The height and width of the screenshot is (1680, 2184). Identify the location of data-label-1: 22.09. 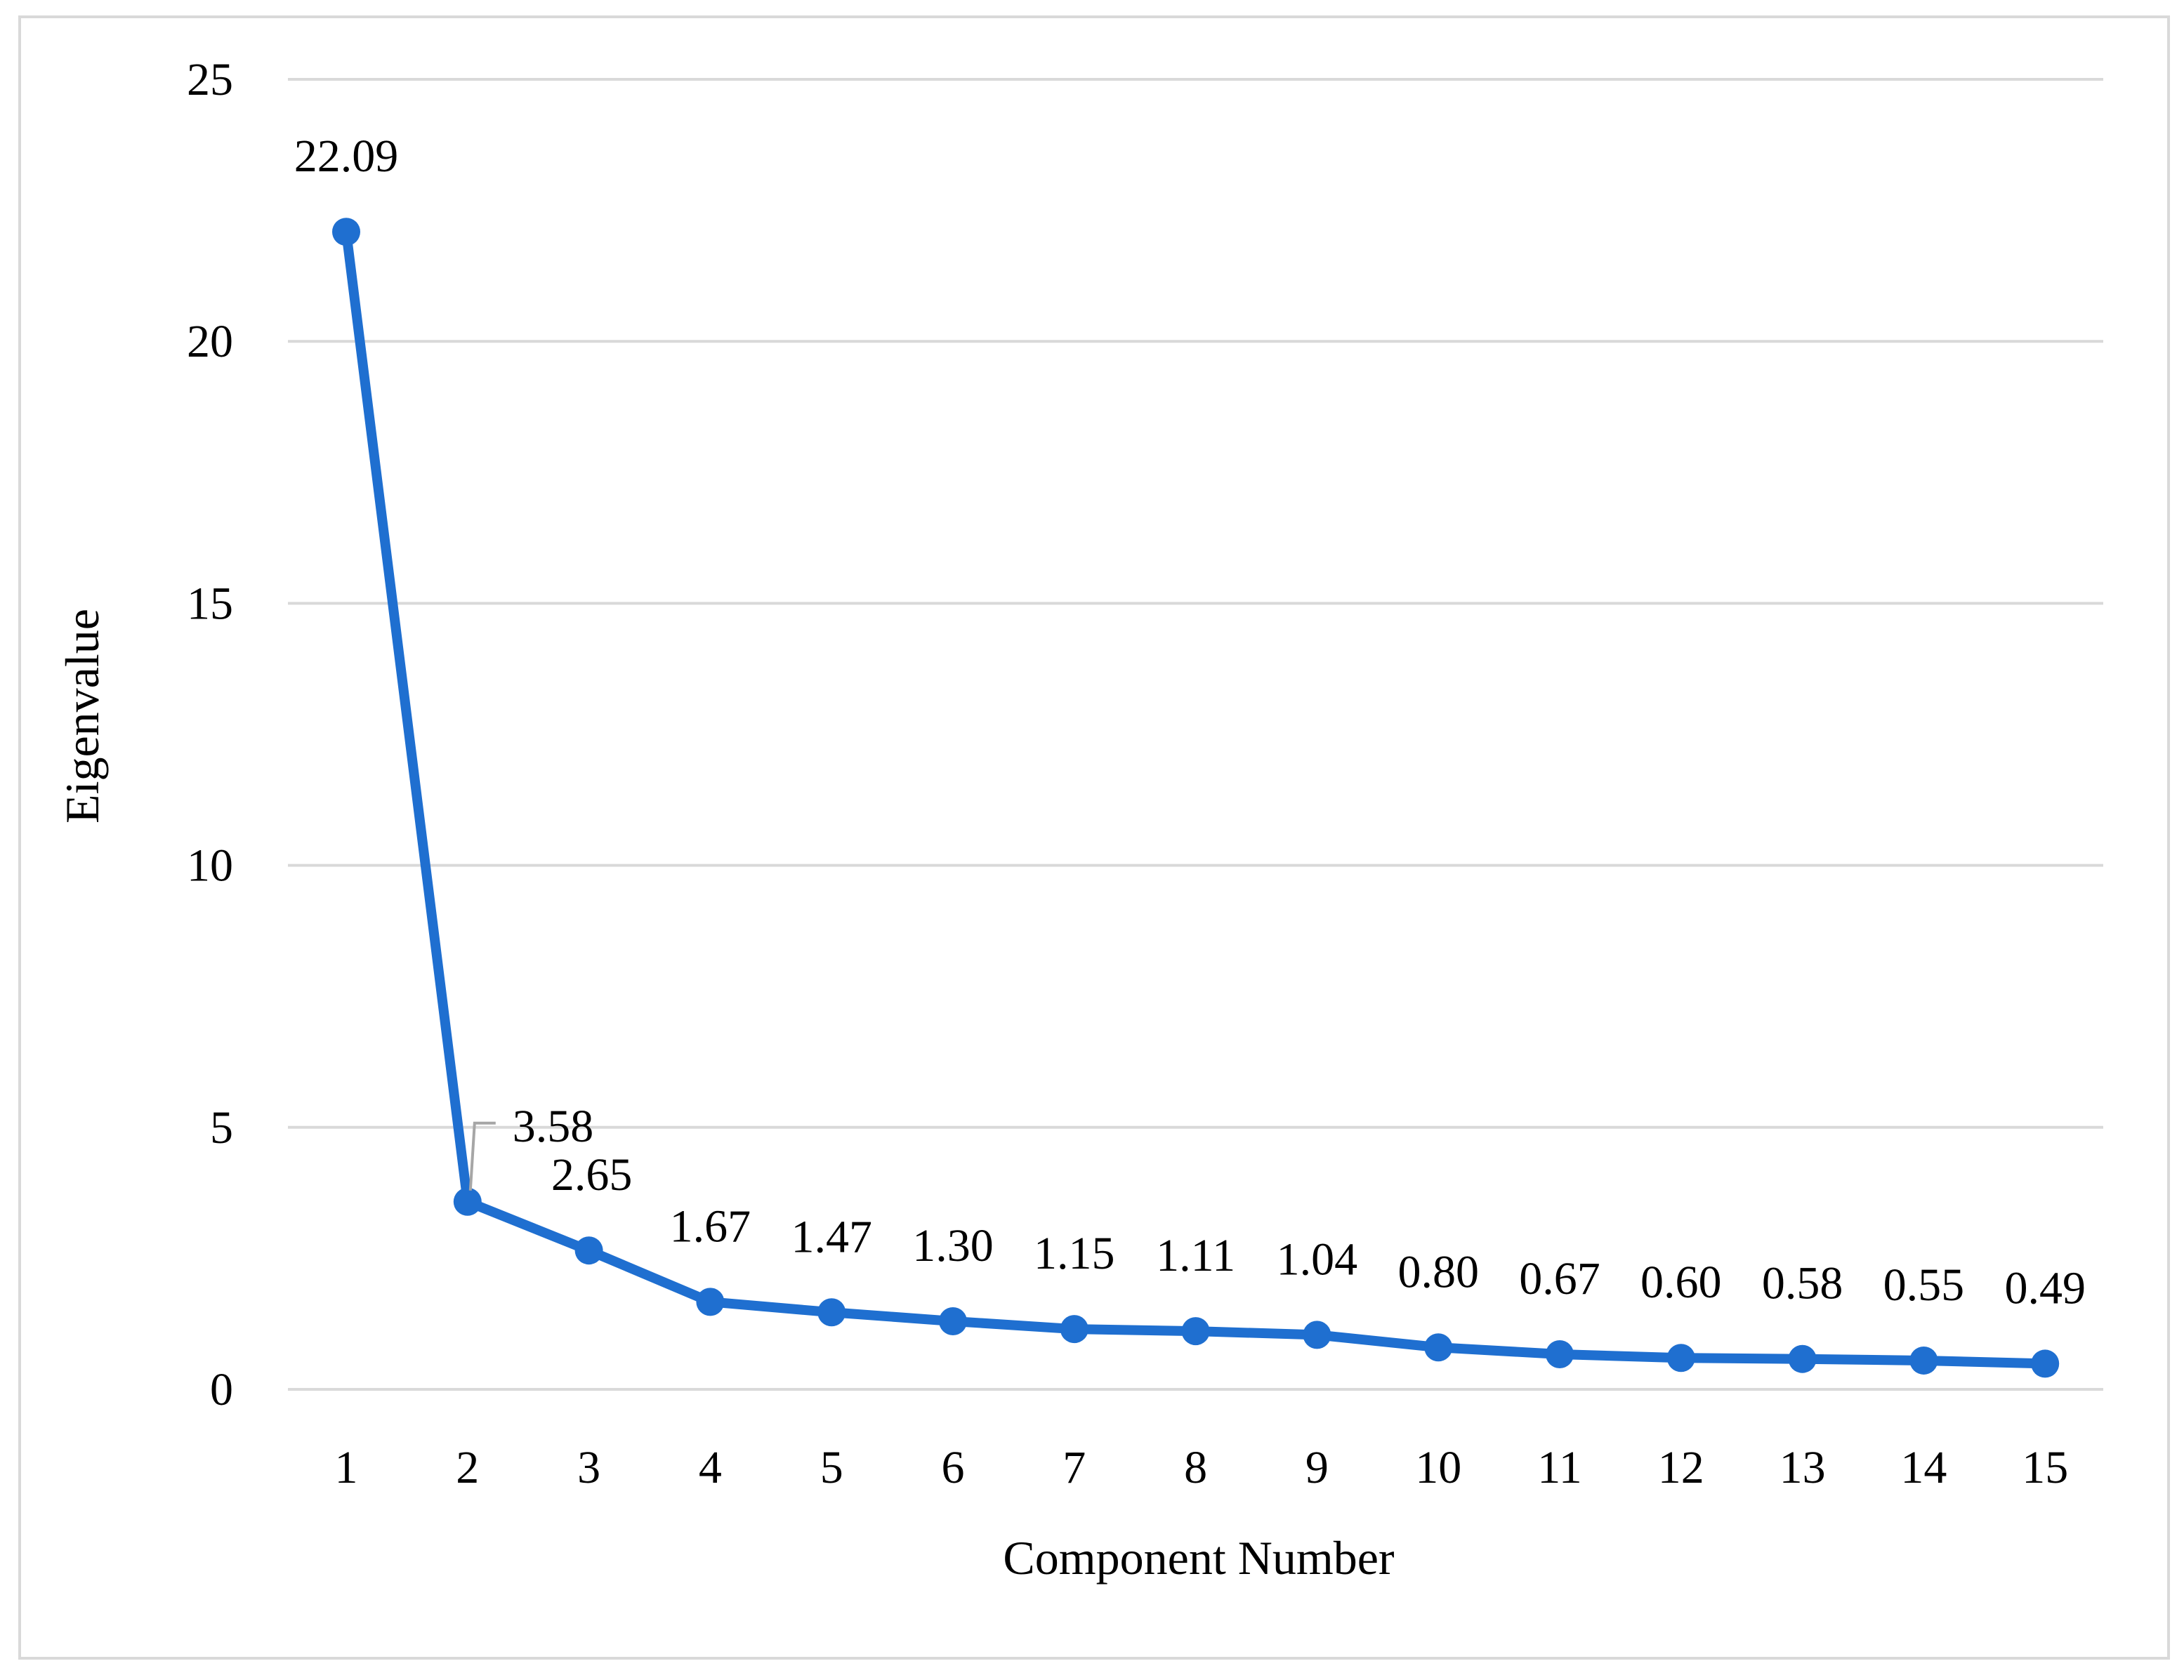
(346, 156).